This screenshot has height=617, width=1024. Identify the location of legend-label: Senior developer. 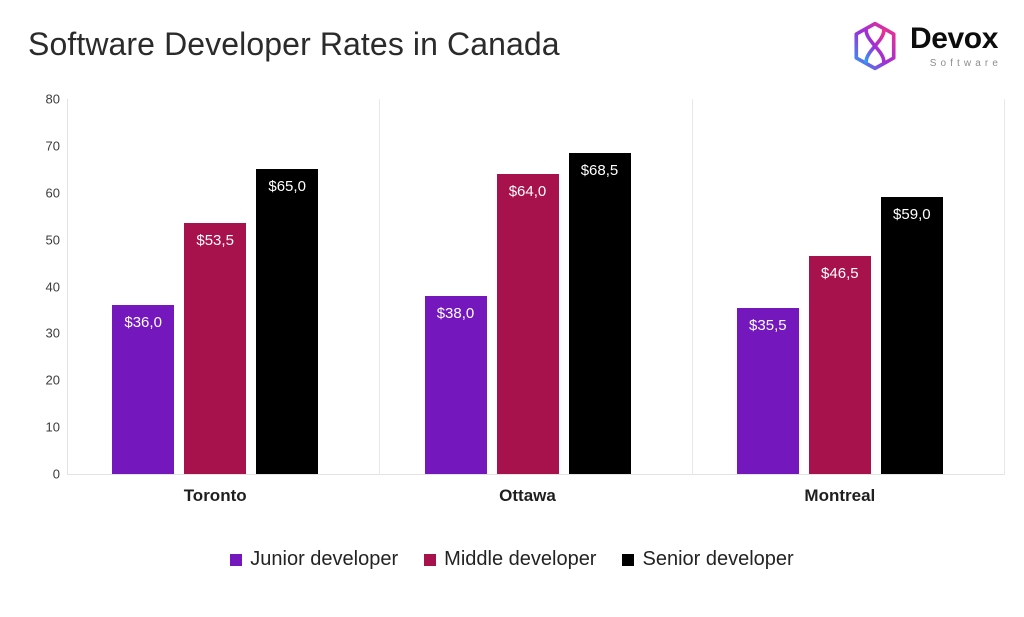
(718, 559).